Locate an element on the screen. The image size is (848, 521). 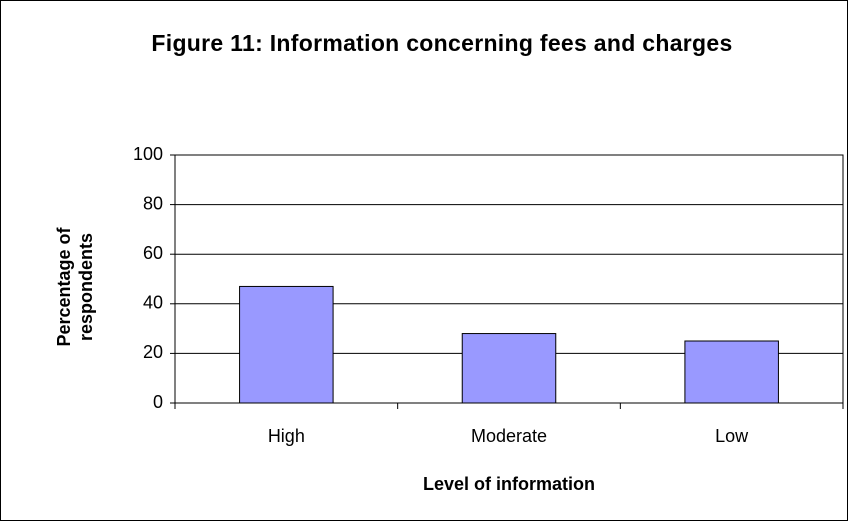
x-axis-label: Level of information is located at coordinates (508, 484).